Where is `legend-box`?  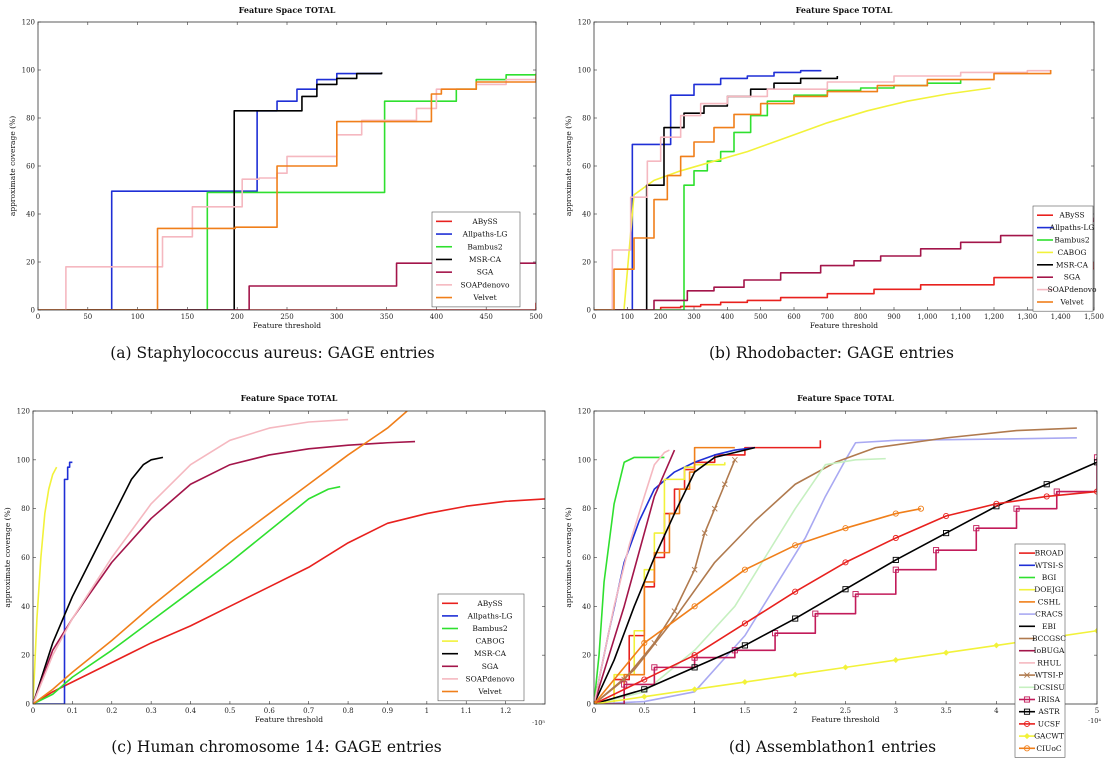
legend-box is located at coordinates (1063, 258).